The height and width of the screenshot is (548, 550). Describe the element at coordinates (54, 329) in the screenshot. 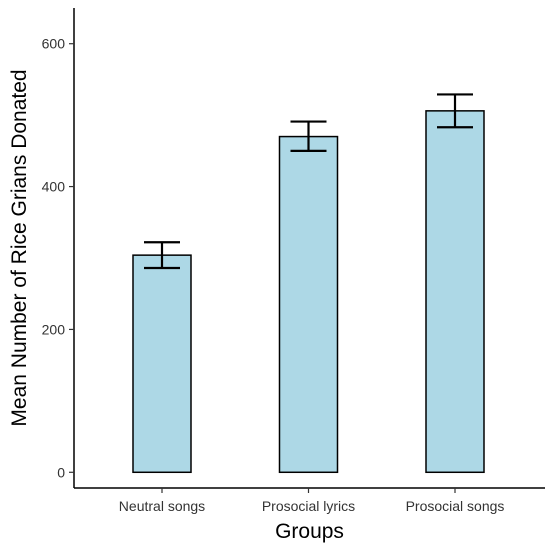

I see `y-tick-label: 200` at that location.